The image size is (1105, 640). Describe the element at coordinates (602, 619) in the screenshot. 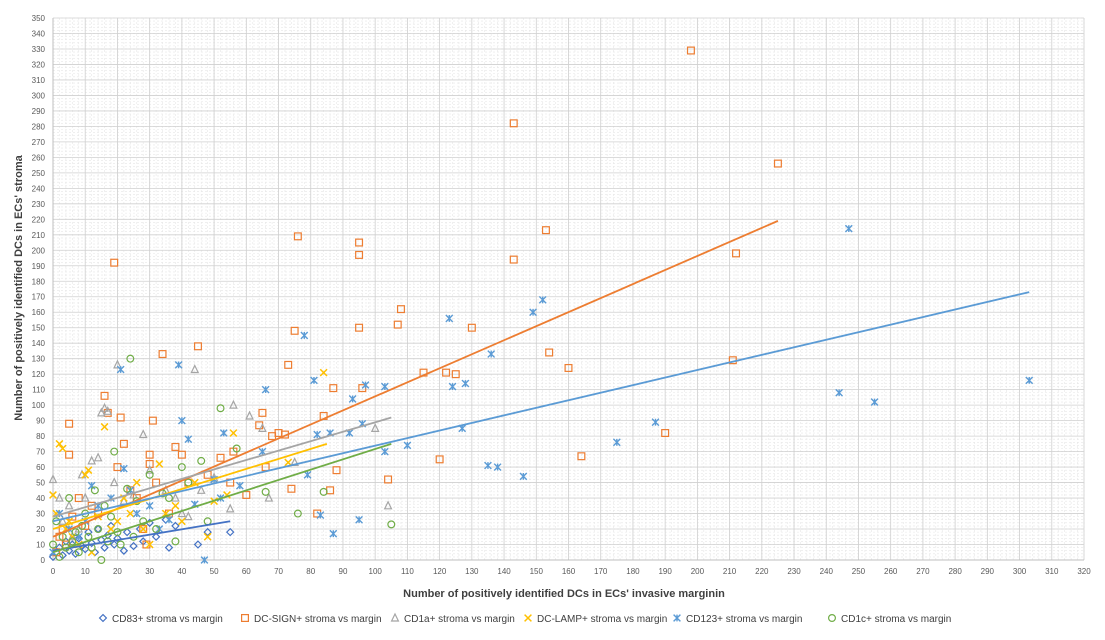

I see `legend-label: DC-LAMP+ stroma vs margin` at that location.